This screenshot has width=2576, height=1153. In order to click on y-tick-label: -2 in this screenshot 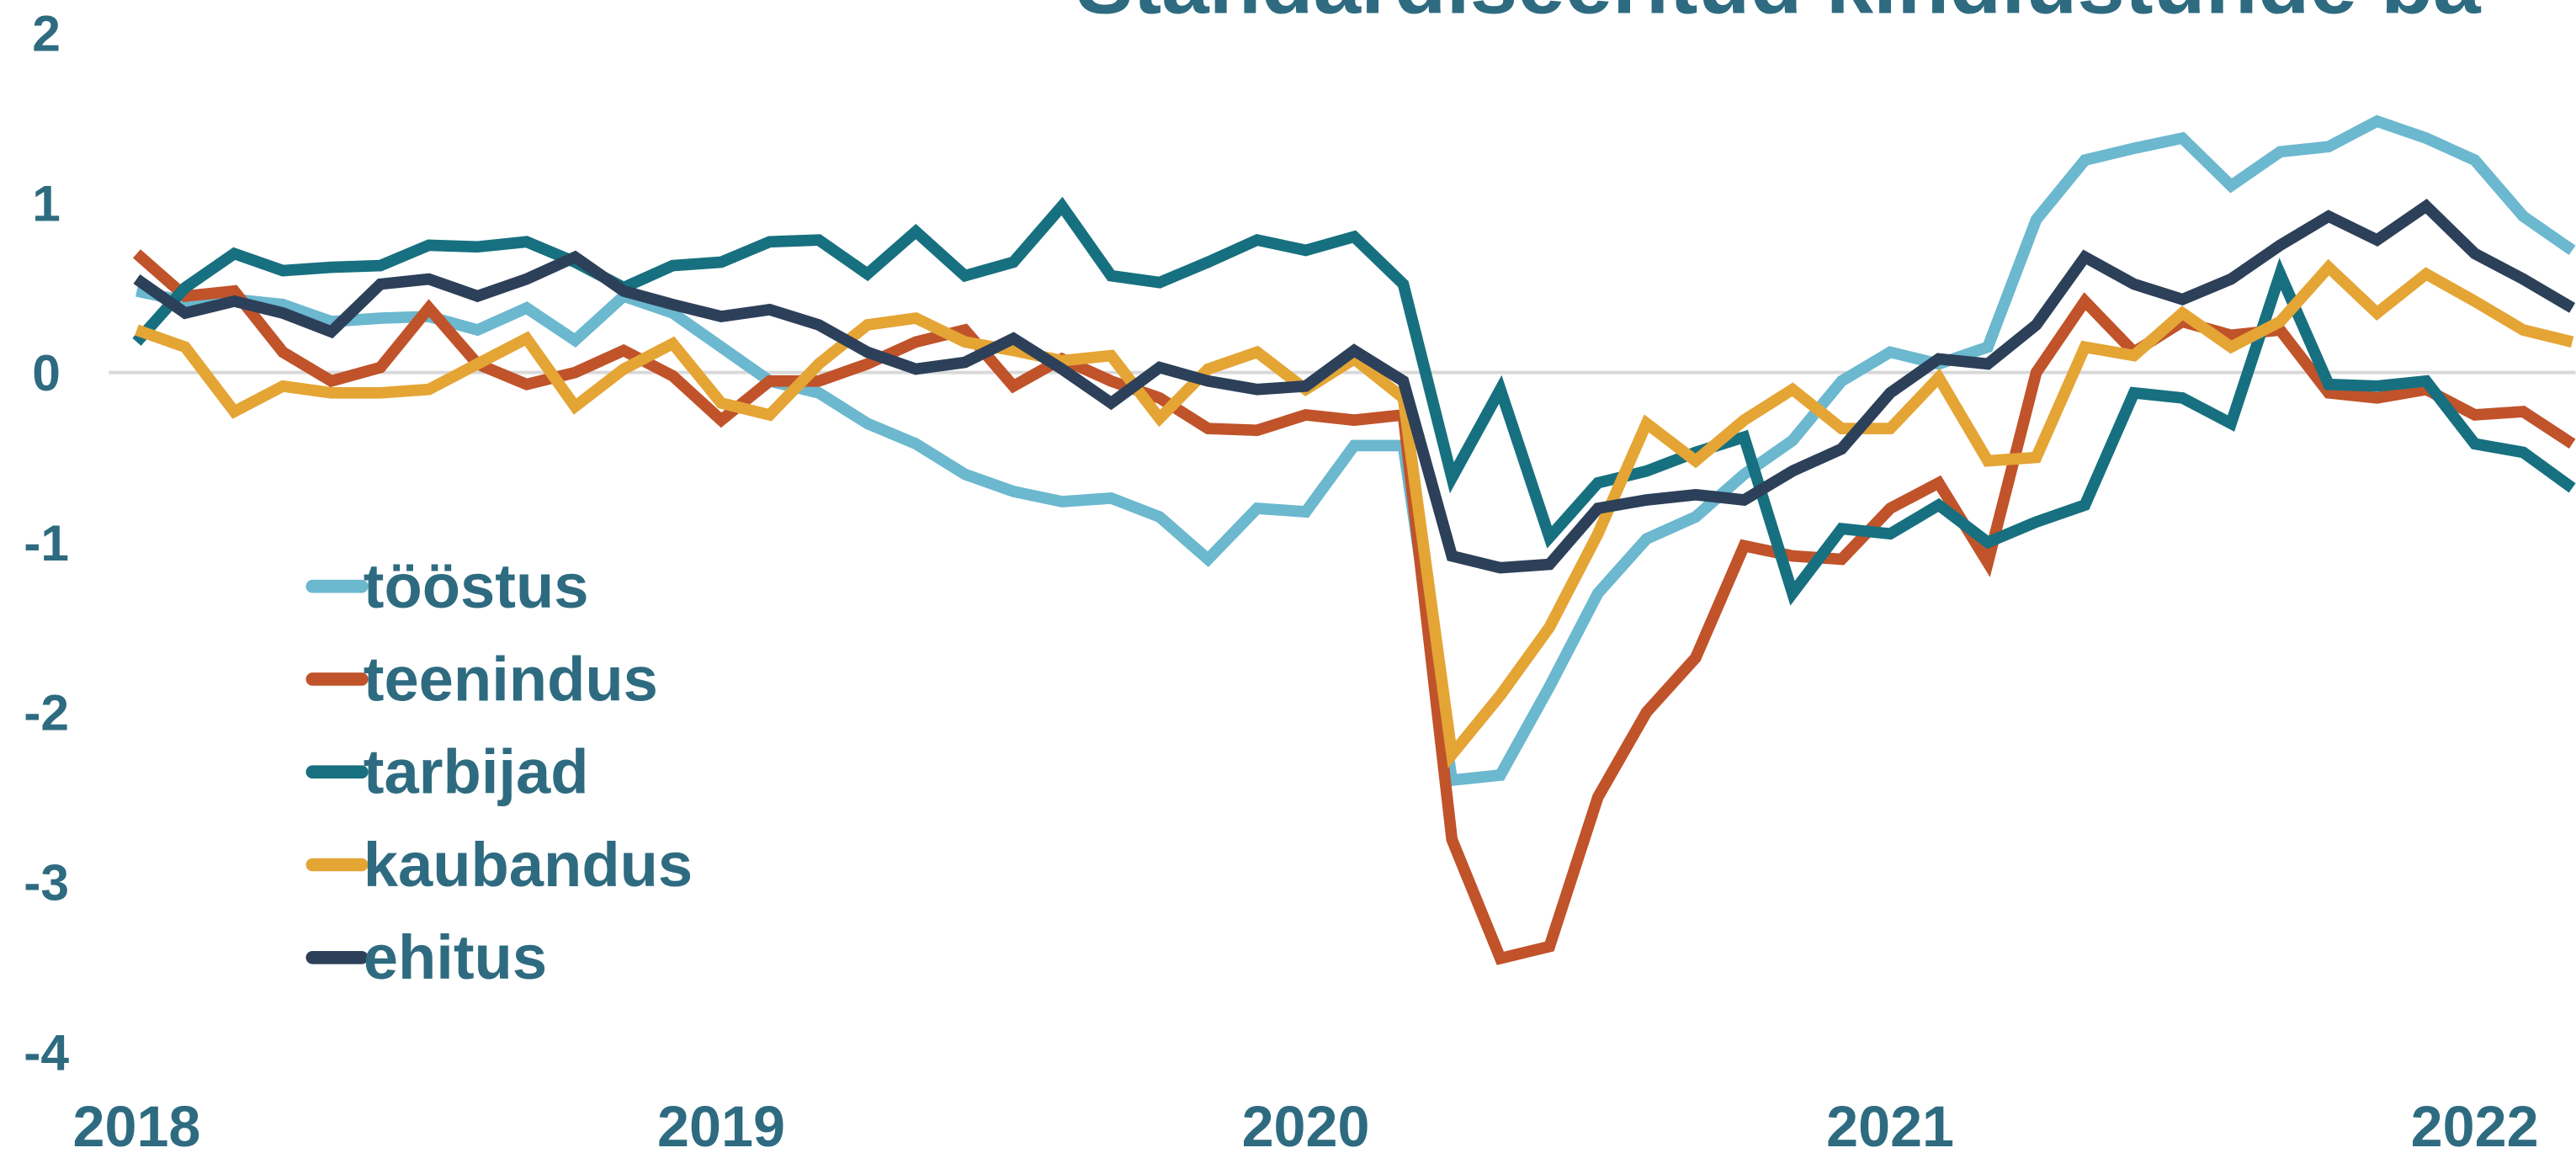, I will do `click(46, 712)`.